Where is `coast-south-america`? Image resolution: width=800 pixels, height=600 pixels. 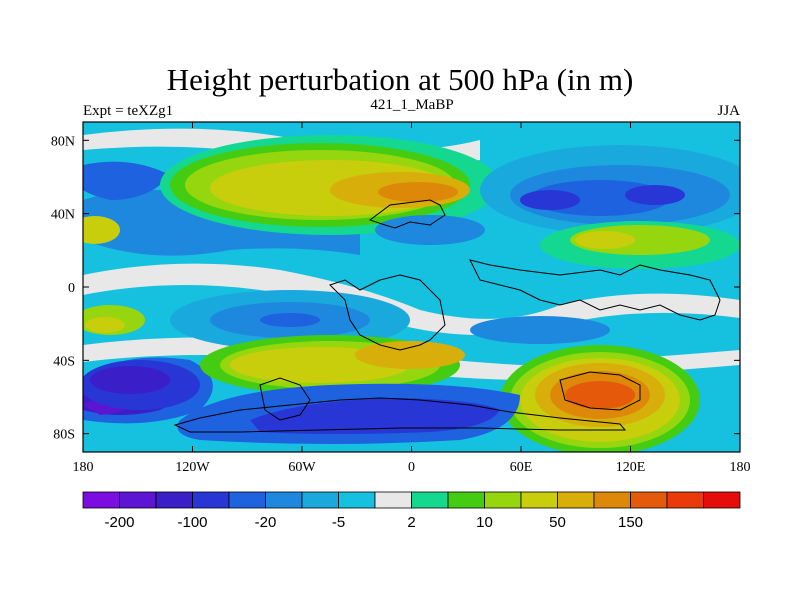
coast-south-america is located at coordinates (285, 399).